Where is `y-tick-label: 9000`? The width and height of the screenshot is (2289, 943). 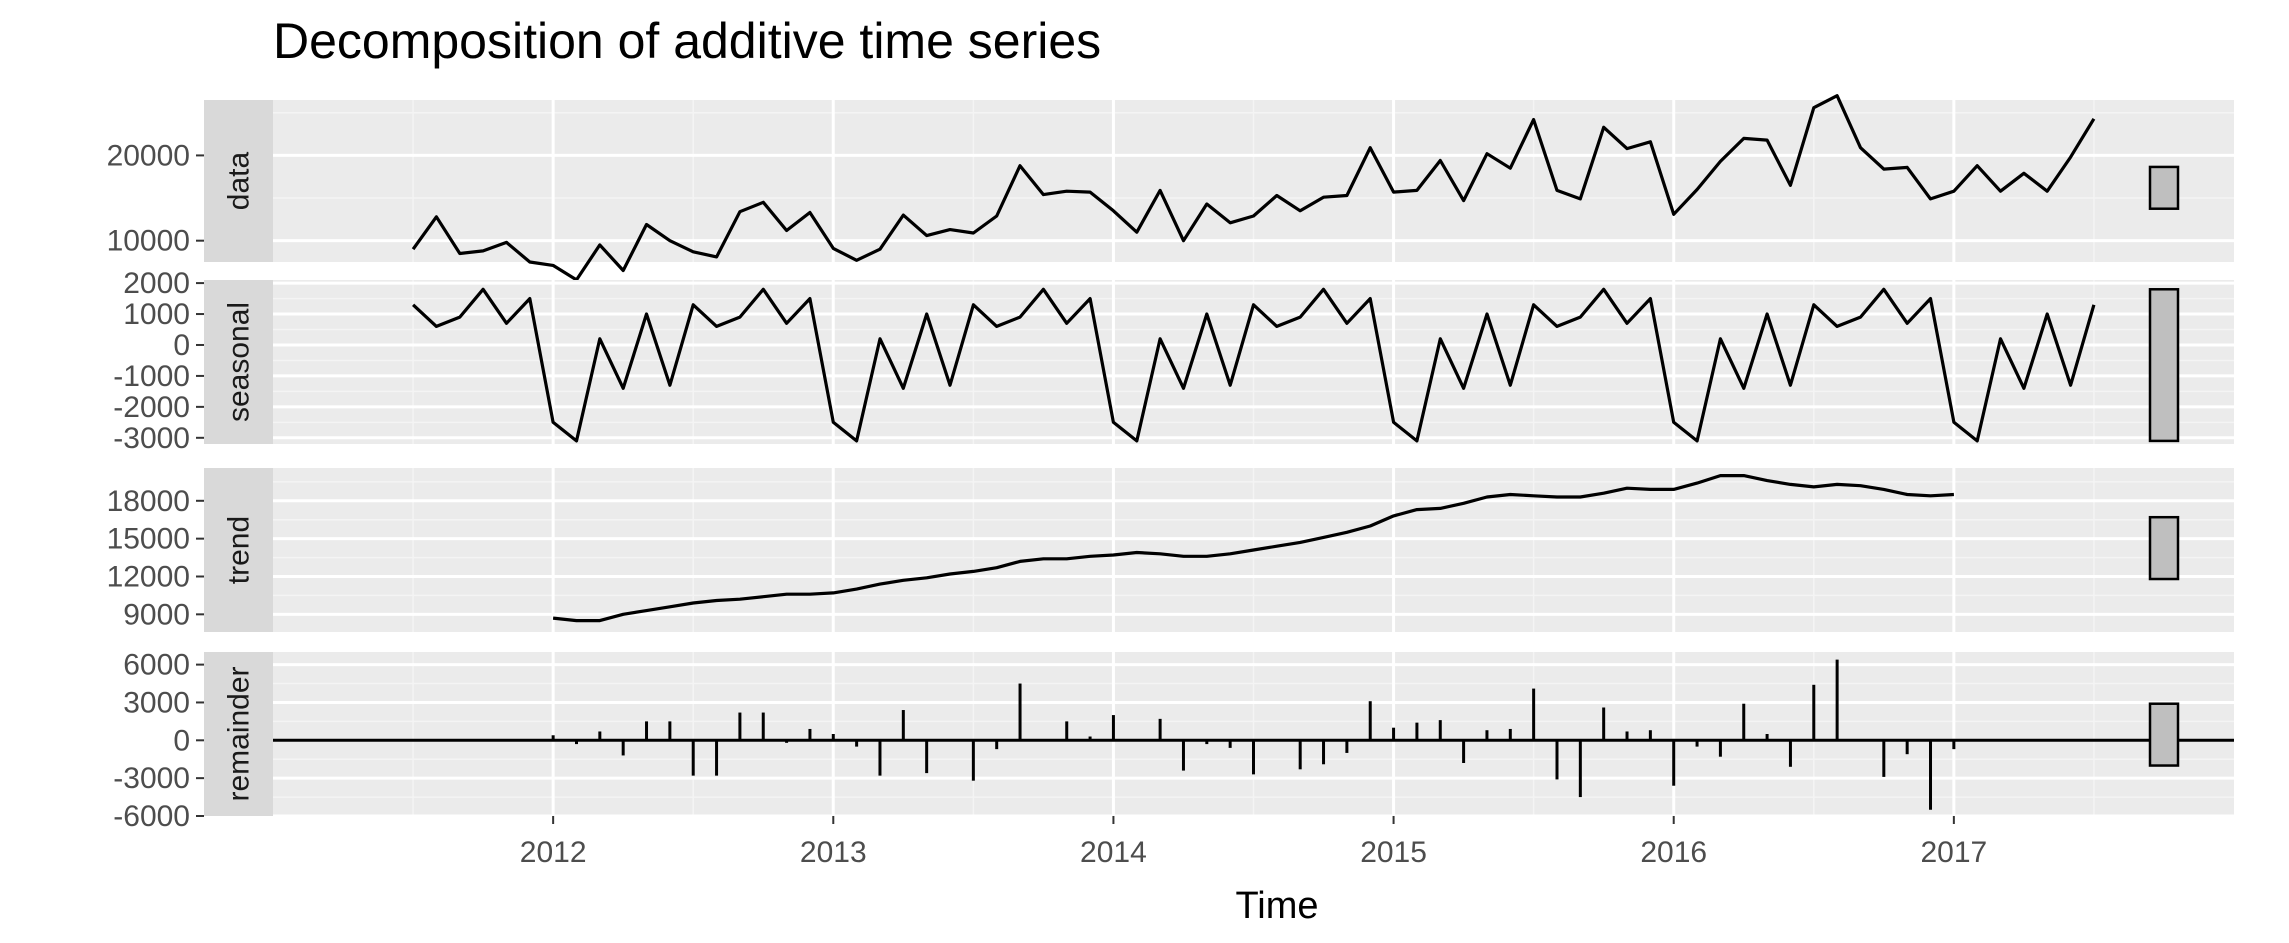 y-tick-label: 9000 is located at coordinates (156, 614).